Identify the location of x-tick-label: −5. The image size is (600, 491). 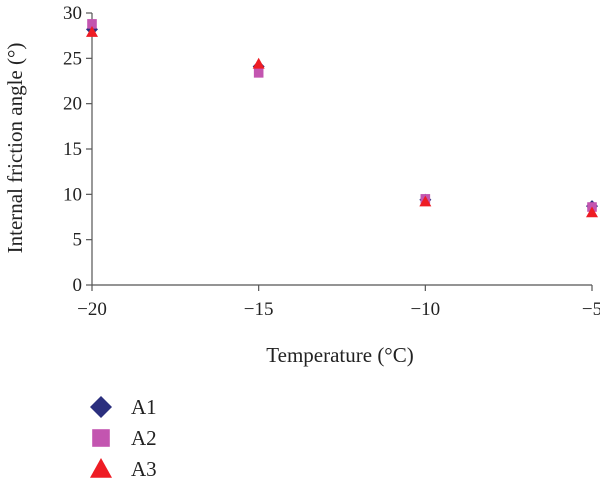
(591, 309).